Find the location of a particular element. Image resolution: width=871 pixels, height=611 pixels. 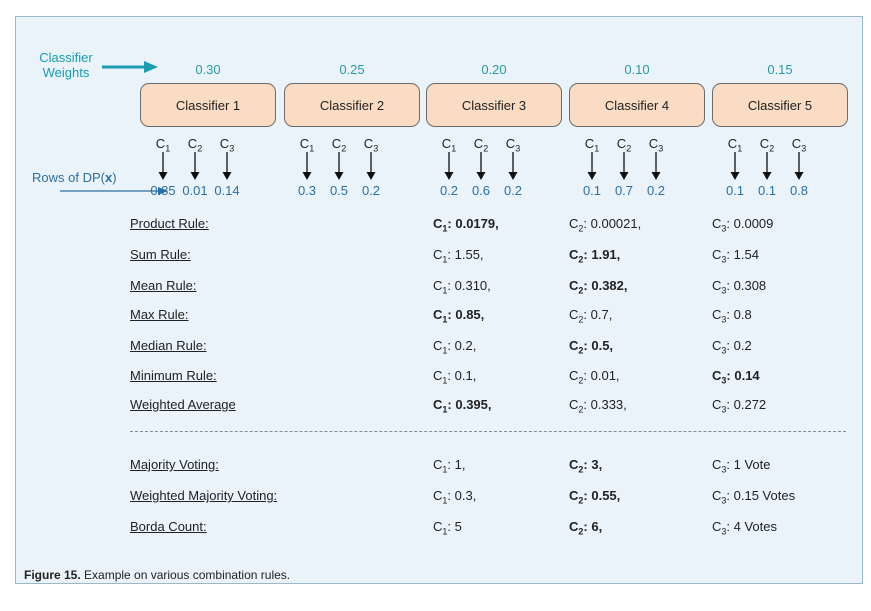

rule-score-c2: C2: 1.91, is located at coordinates (595, 256).